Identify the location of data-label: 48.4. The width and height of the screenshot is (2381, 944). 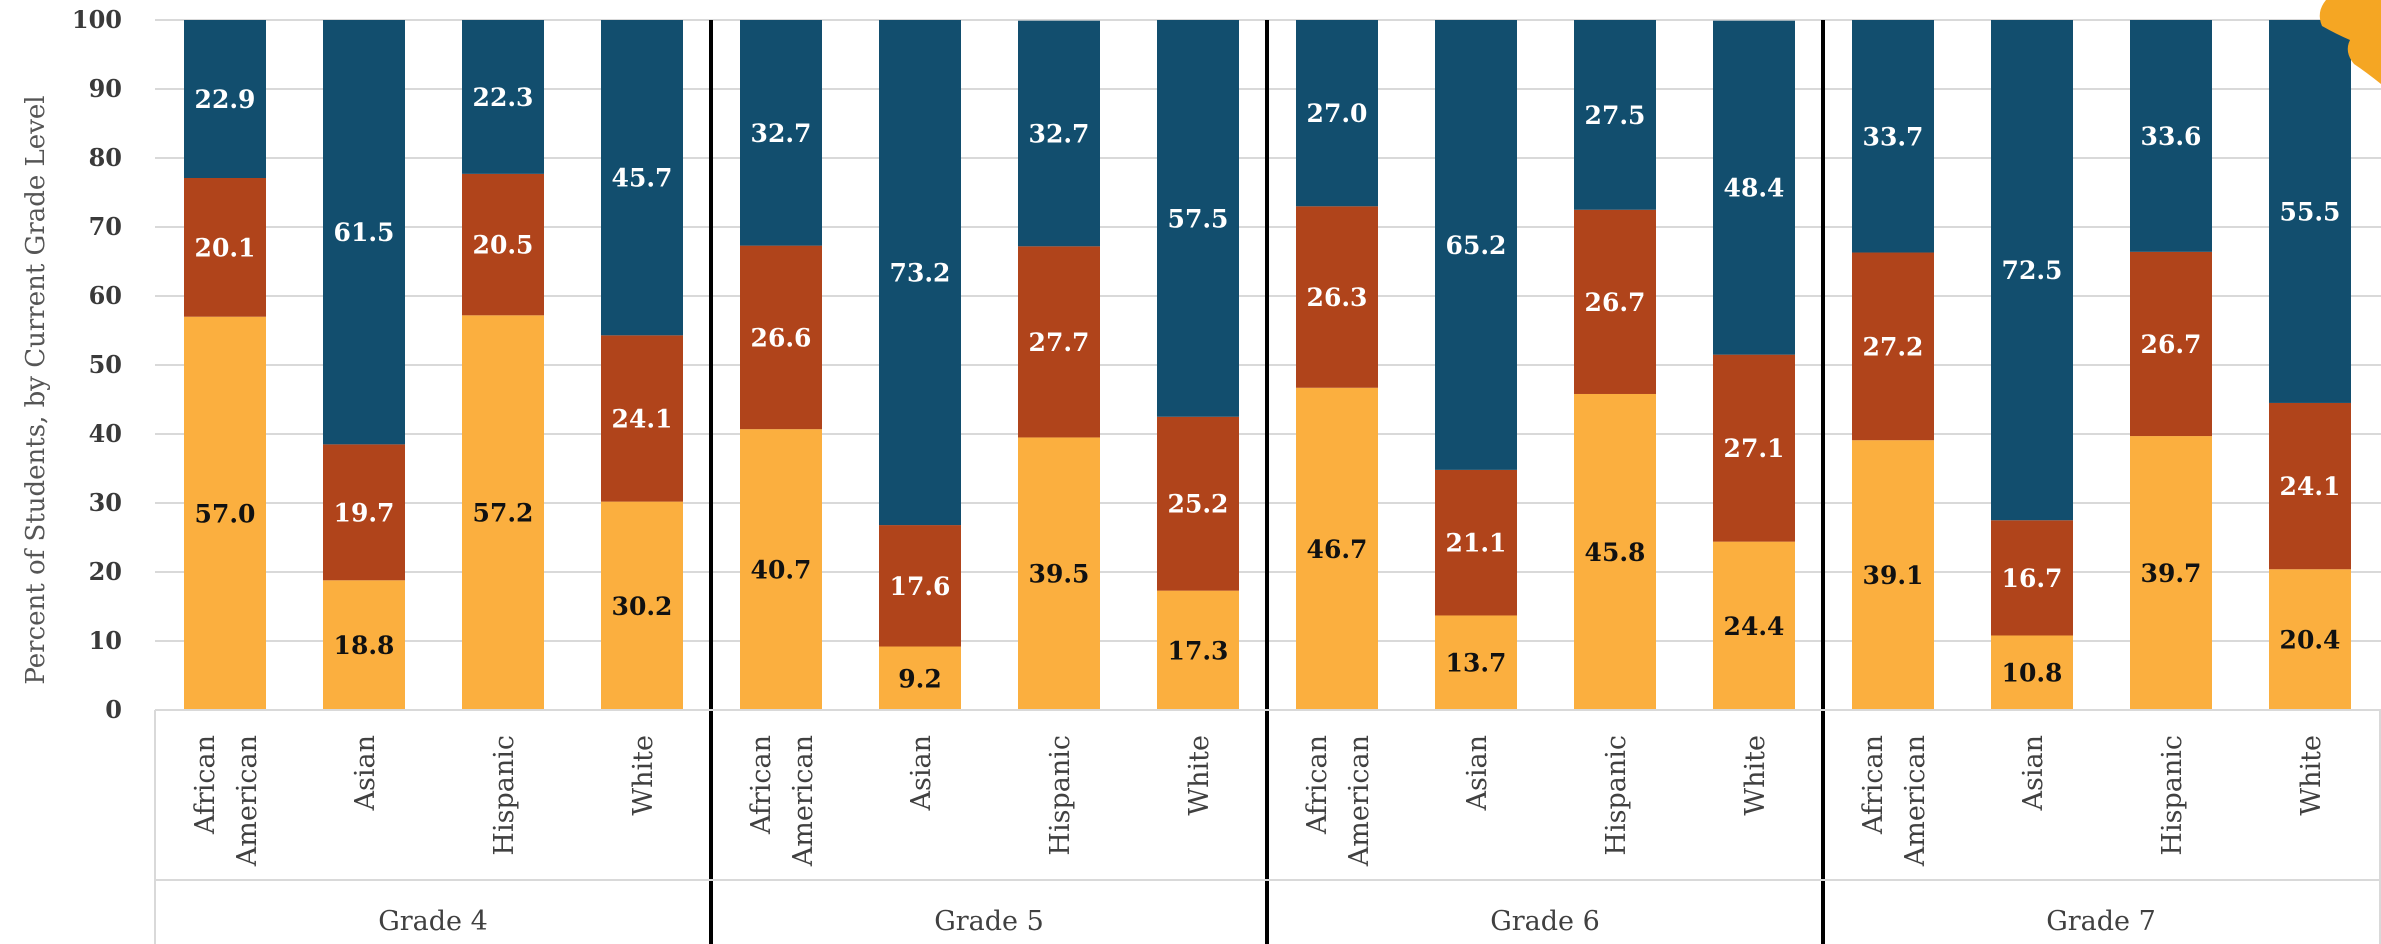
(1754, 188).